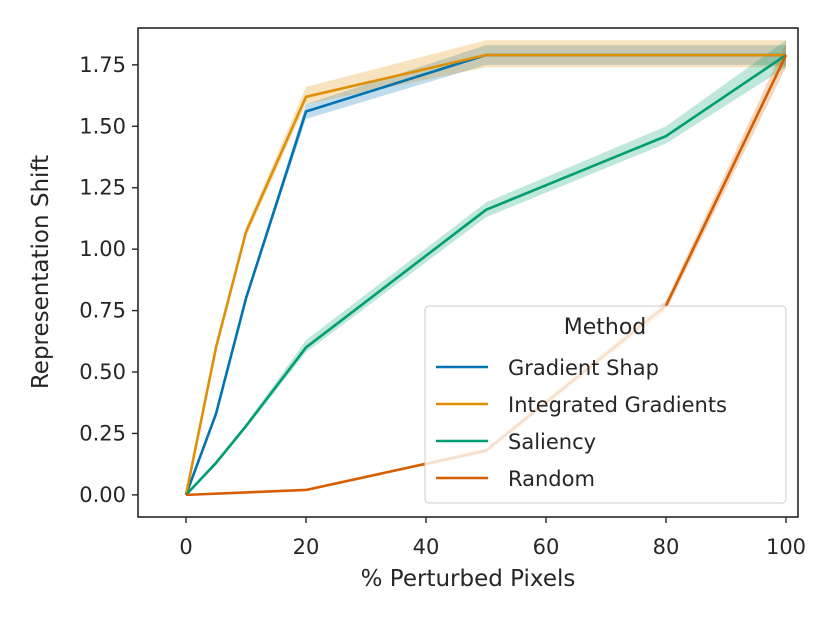 This screenshot has height=623, width=830. Describe the element at coordinates (41, 272) in the screenshot. I see `y-axis-label: Representation Shift` at that location.